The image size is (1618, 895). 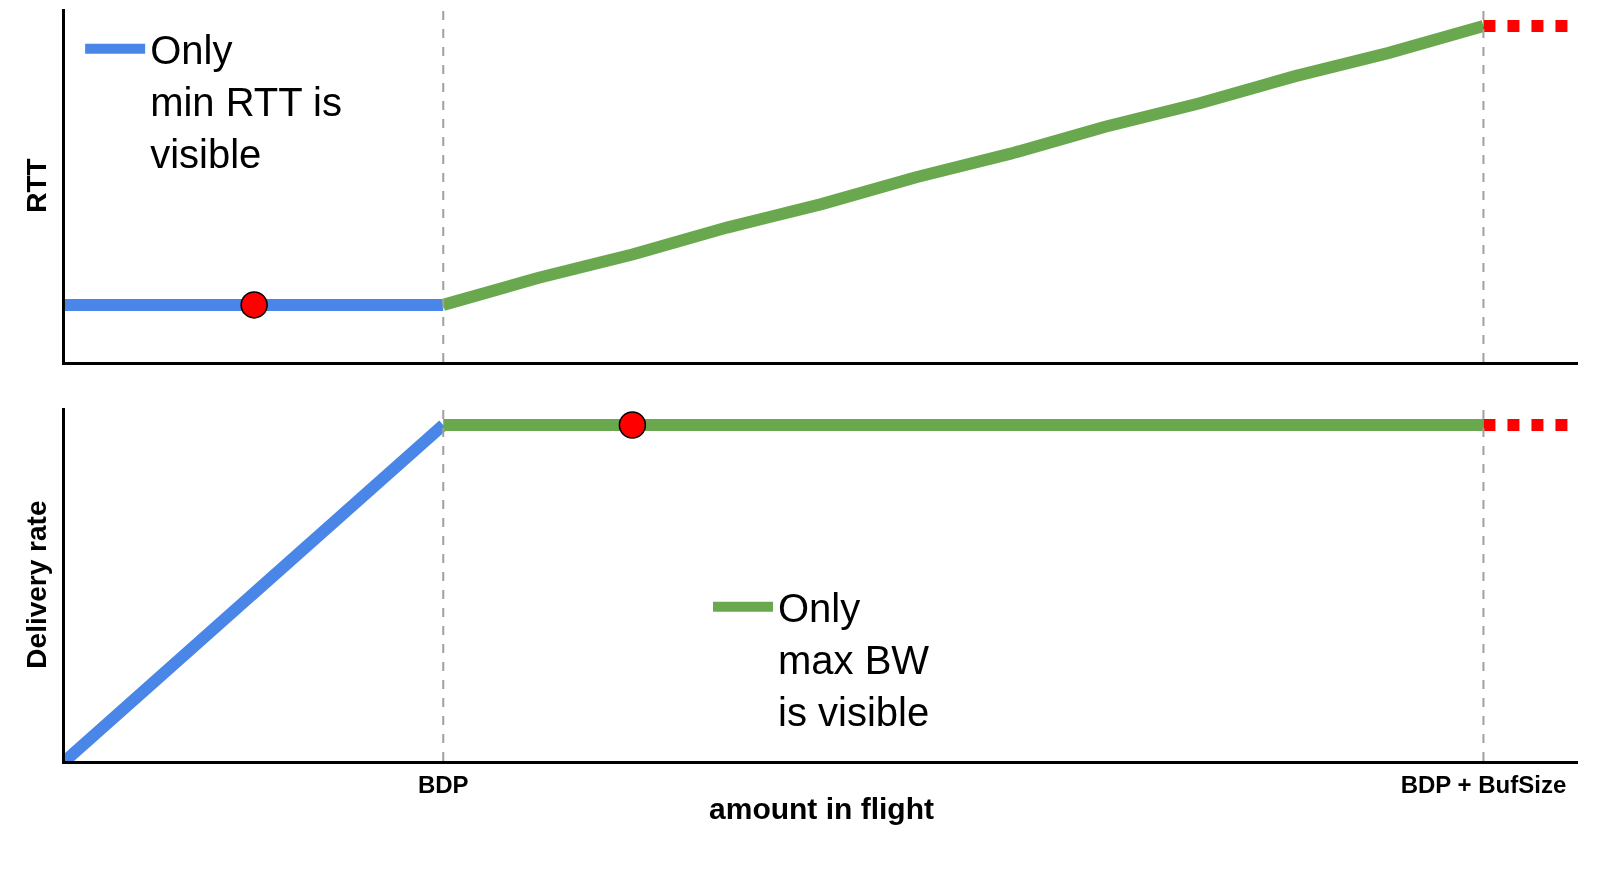 What do you see at coordinates (36, 185) in the screenshot?
I see `y-axis-title: RTT` at bounding box center [36, 185].